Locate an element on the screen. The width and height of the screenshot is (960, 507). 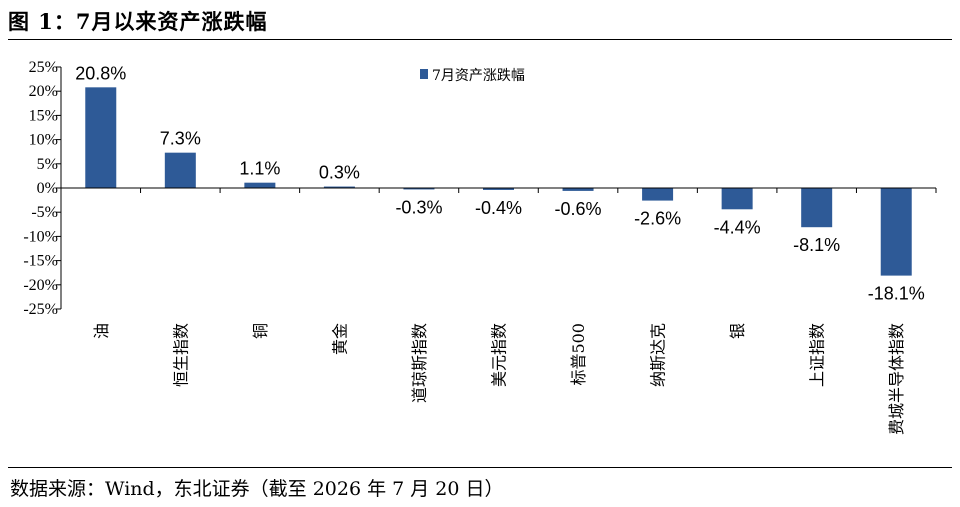
source-rule is located at coordinates (480, 467).